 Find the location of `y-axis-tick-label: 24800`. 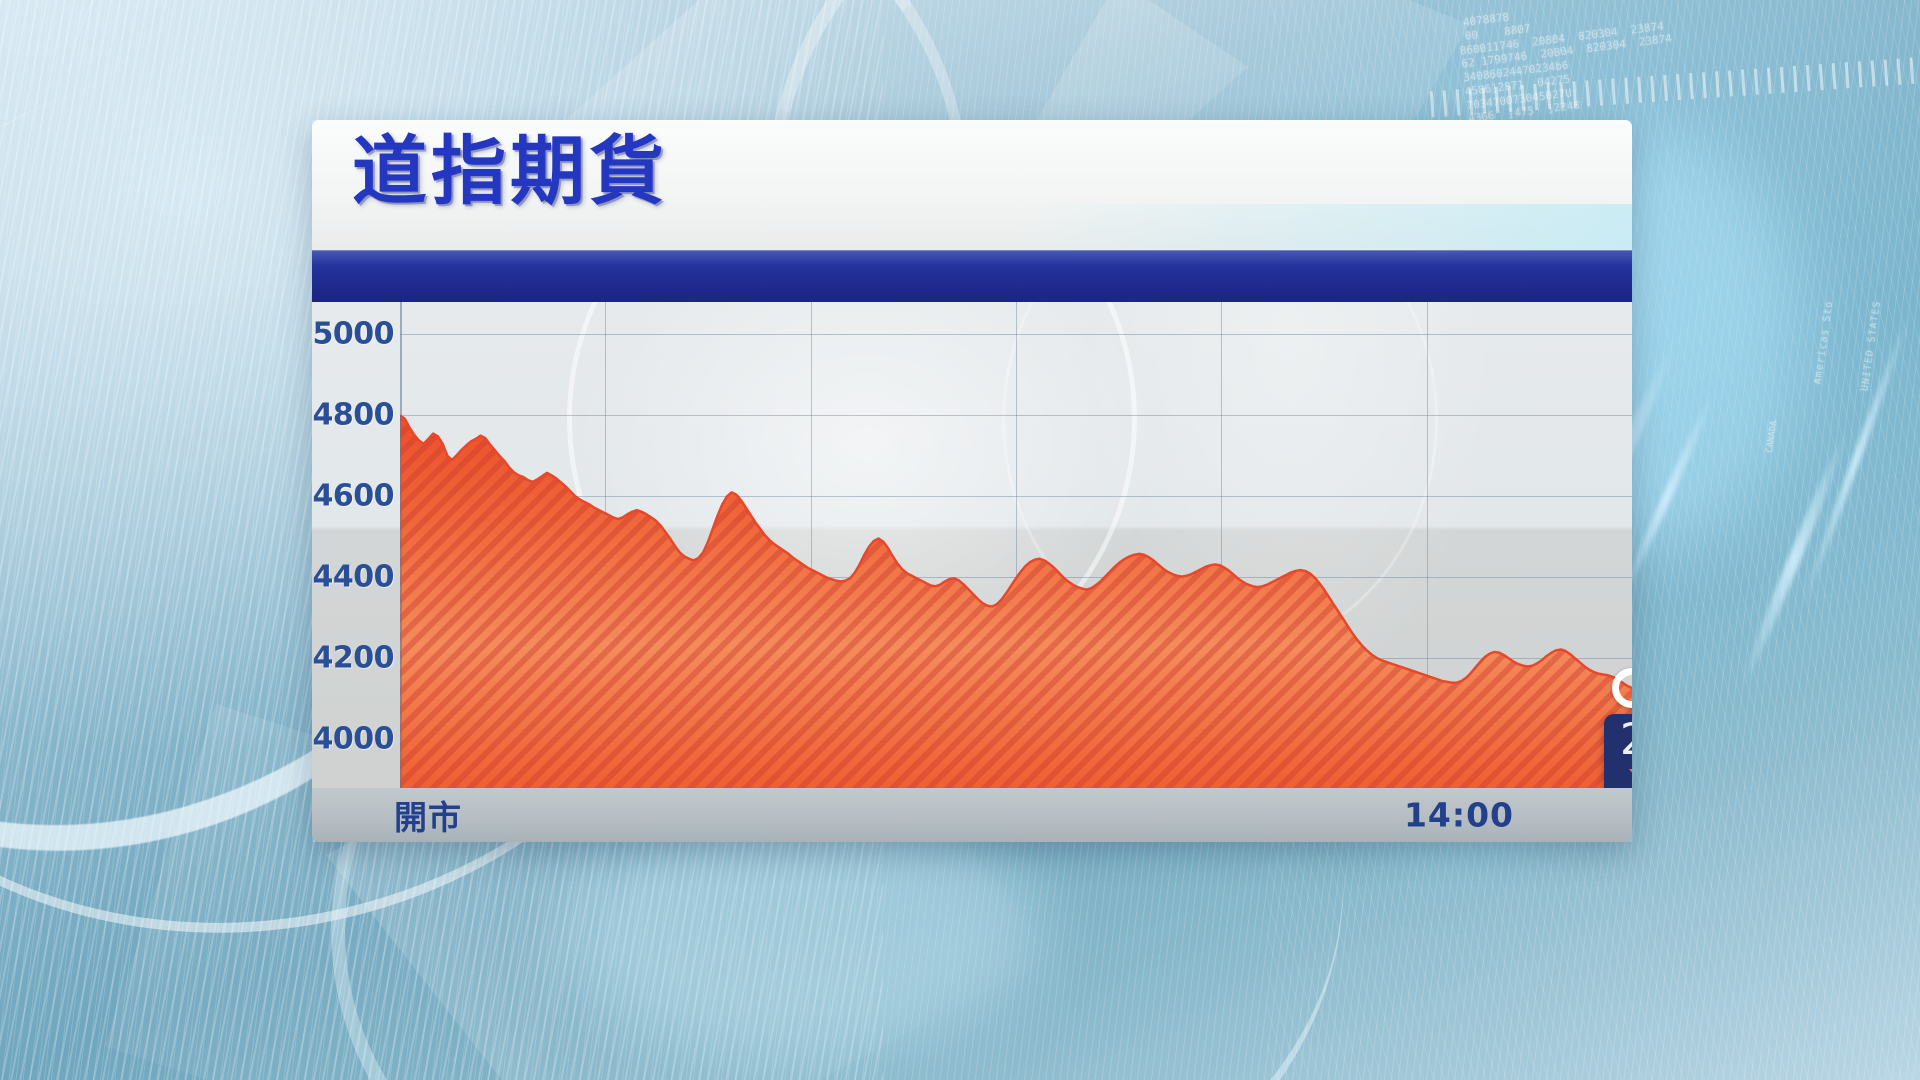

y-axis-tick-label: 24800 is located at coordinates (353, 415).